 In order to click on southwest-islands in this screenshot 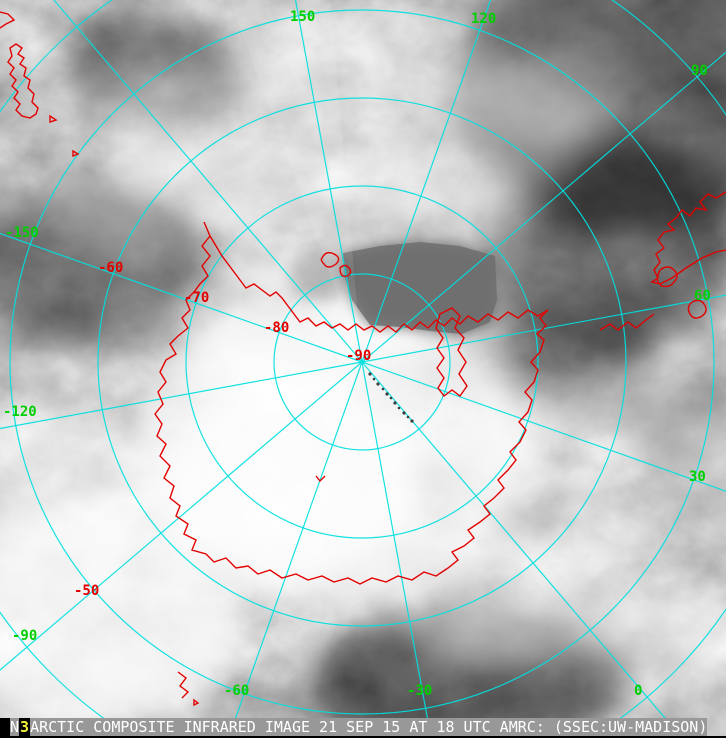, I will do `click(183, 685)`.